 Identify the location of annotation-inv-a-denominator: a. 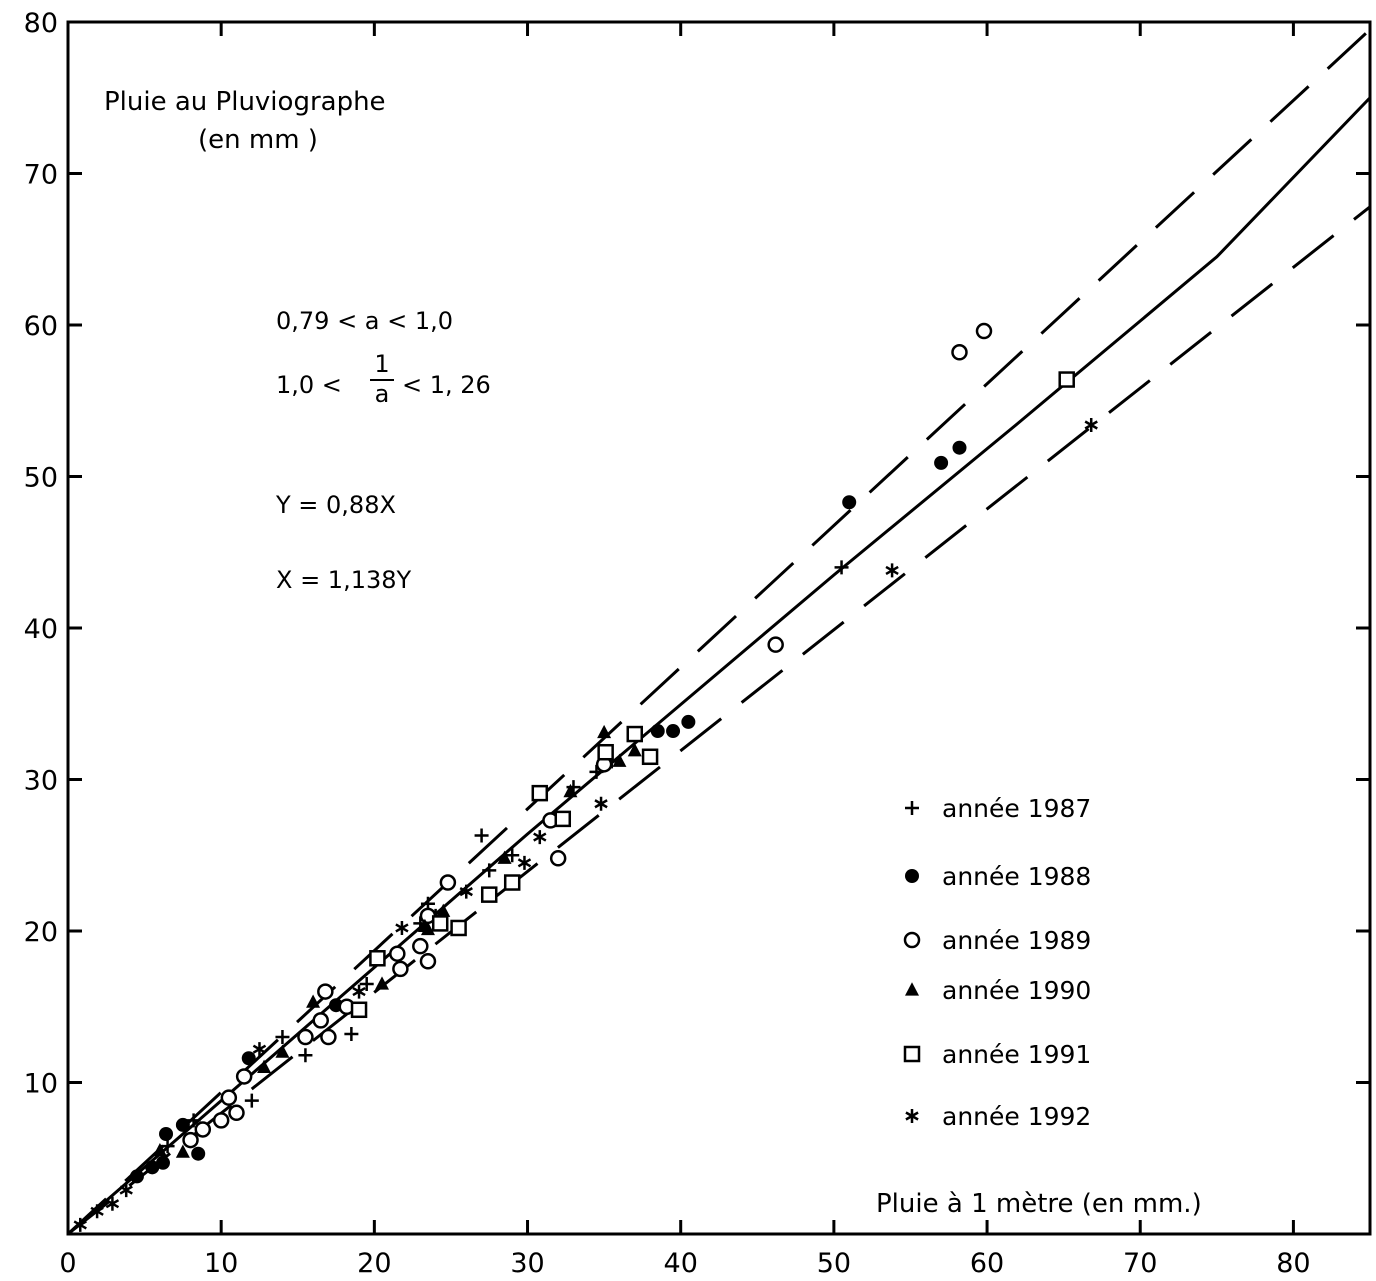
(382, 394).